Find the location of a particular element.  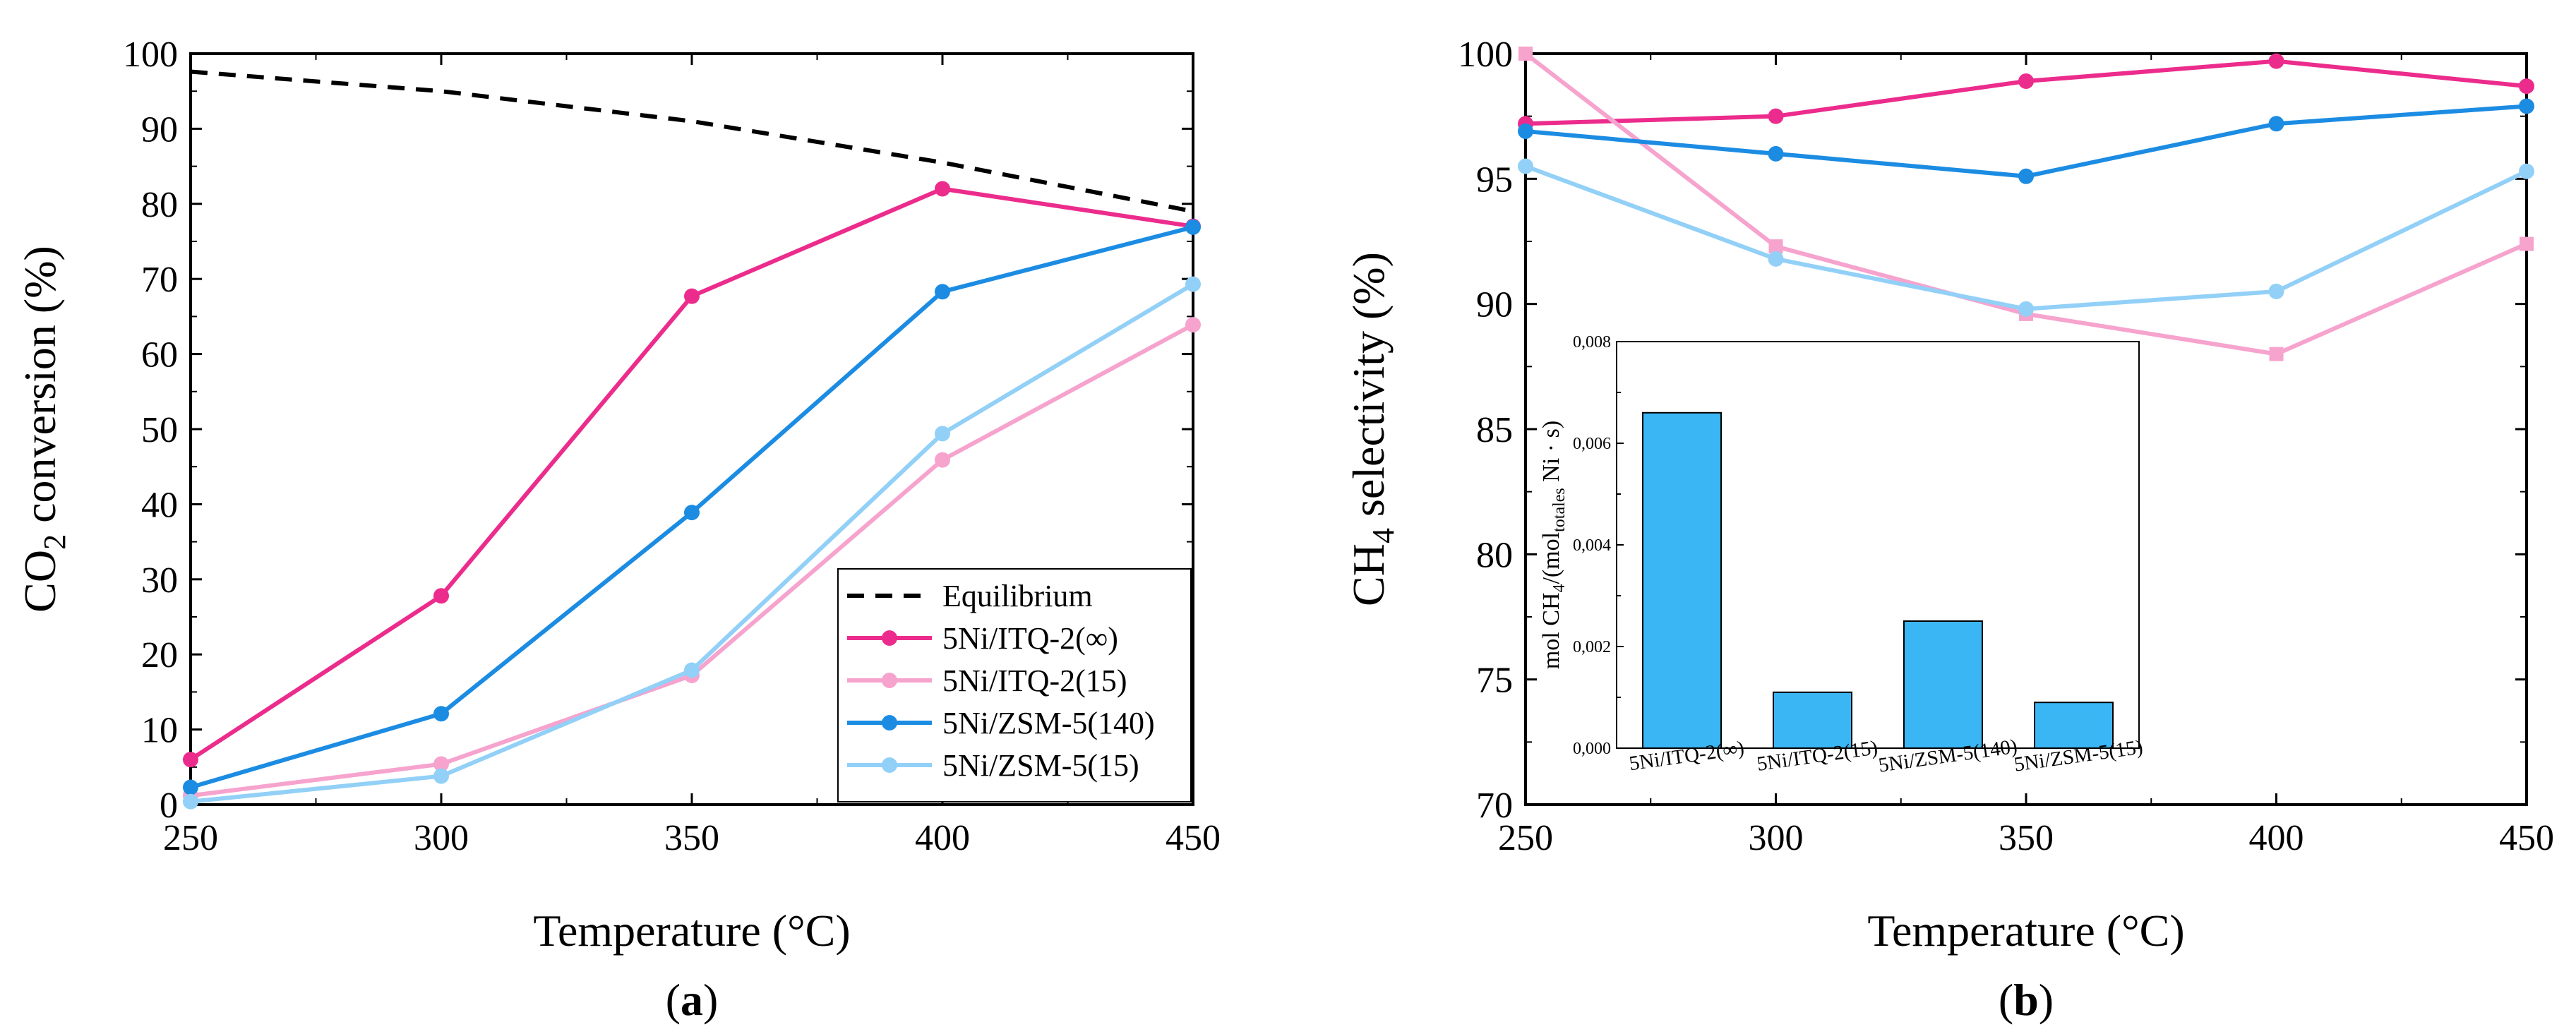

panel-b-y-tick-label: 85 is located at coordinates (1494, 430).